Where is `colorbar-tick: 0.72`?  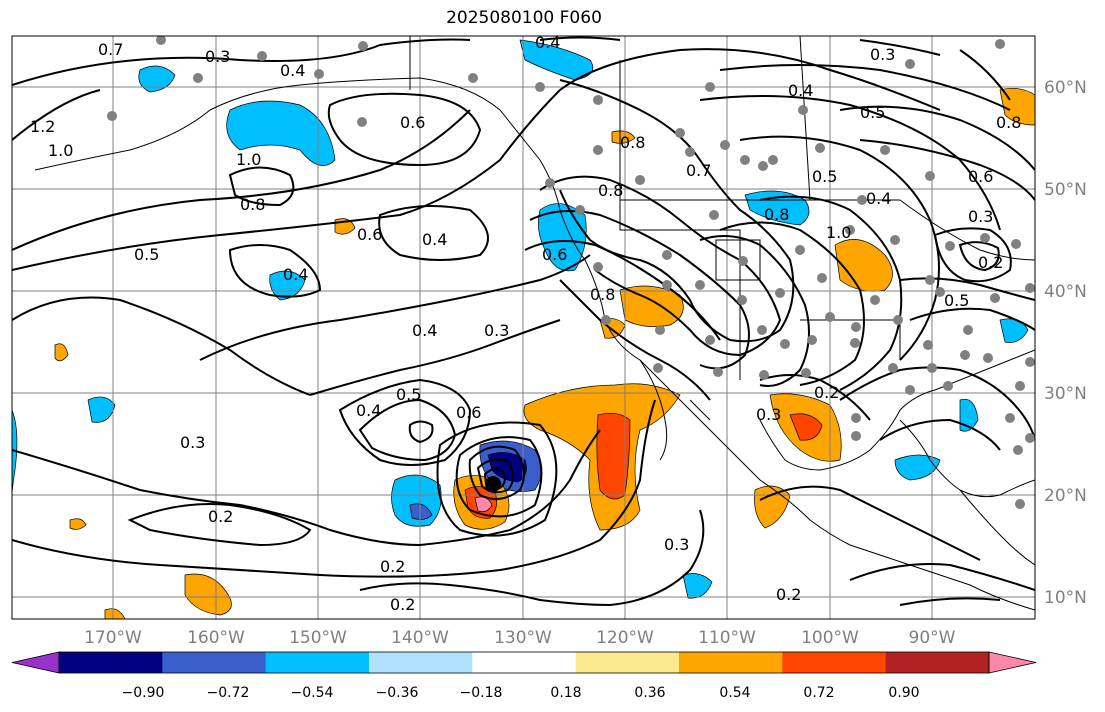 colorbar-tick: 0.72 is located at coordinates (818, 693).